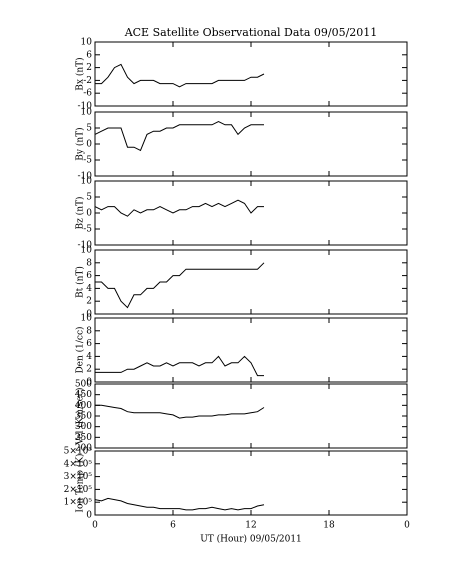  Describe the element at coordinates (78, 477) in the screenshot. I see `y-tick-label: 3×10⁵` at that location.